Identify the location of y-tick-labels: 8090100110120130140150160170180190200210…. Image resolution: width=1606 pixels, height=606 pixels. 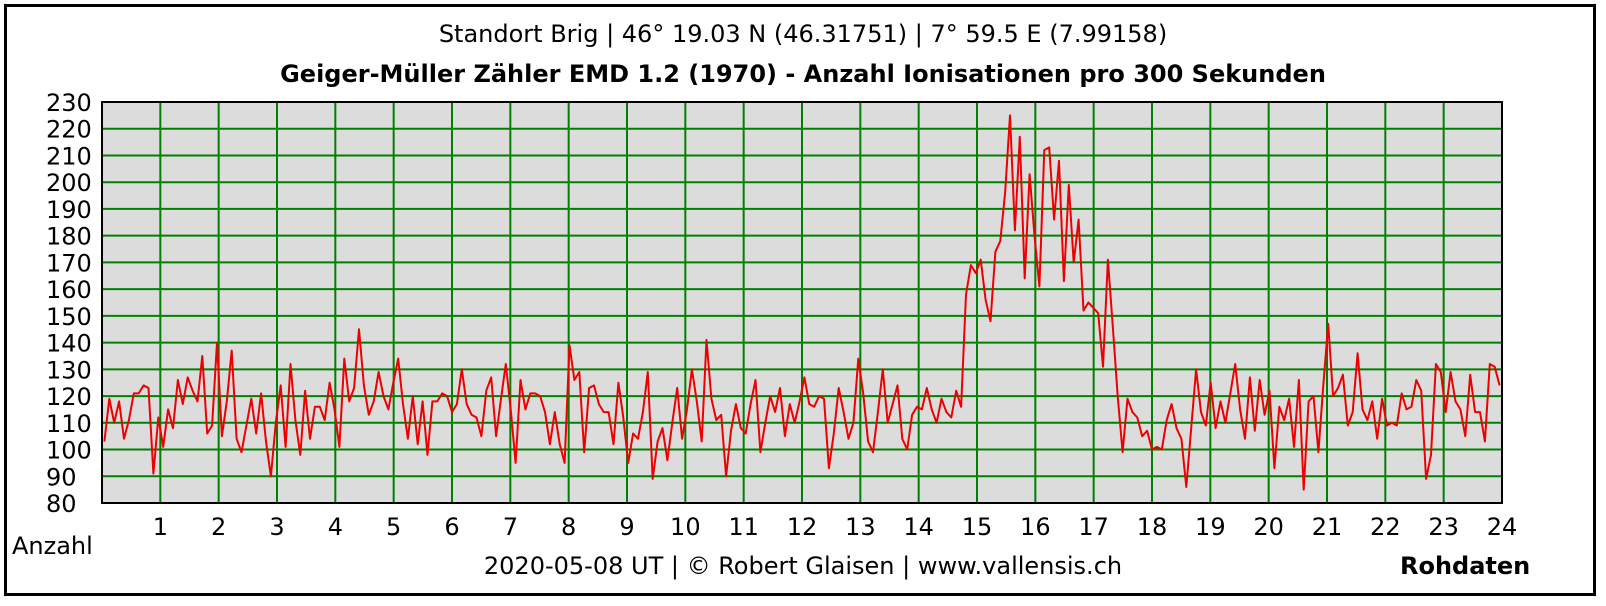
(69, 303).